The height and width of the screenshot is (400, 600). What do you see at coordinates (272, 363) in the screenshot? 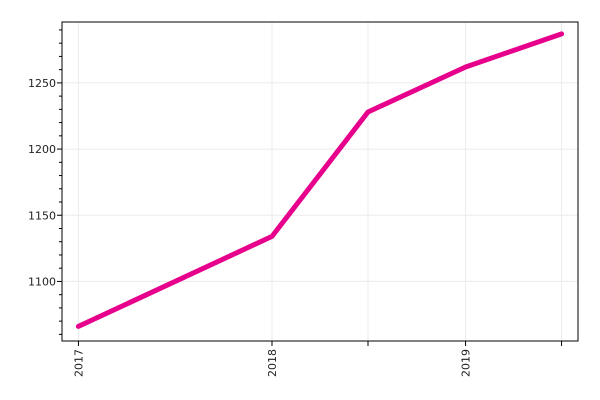
I see `x-tick-label: 2018` at bounding box center [272, 363].